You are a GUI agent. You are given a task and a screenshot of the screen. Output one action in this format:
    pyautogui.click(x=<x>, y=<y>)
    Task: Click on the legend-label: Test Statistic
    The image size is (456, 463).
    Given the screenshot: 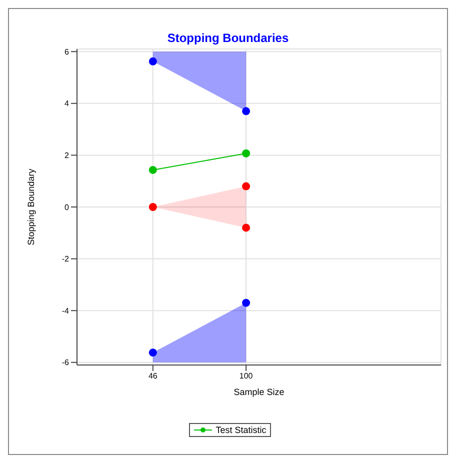 What is the action you would take?
    pyautogui.click(x=241, y=430)
    